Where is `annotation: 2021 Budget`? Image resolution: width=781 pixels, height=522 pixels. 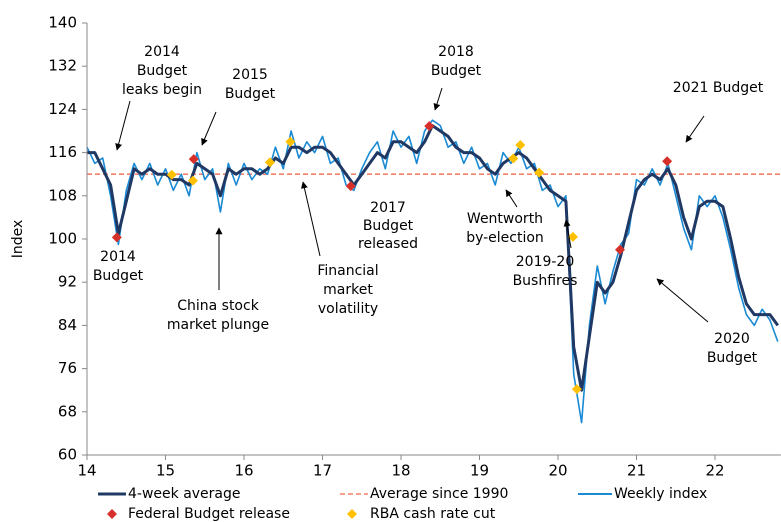
annotation: 2021 Budget is located at coordinates (718, 88).